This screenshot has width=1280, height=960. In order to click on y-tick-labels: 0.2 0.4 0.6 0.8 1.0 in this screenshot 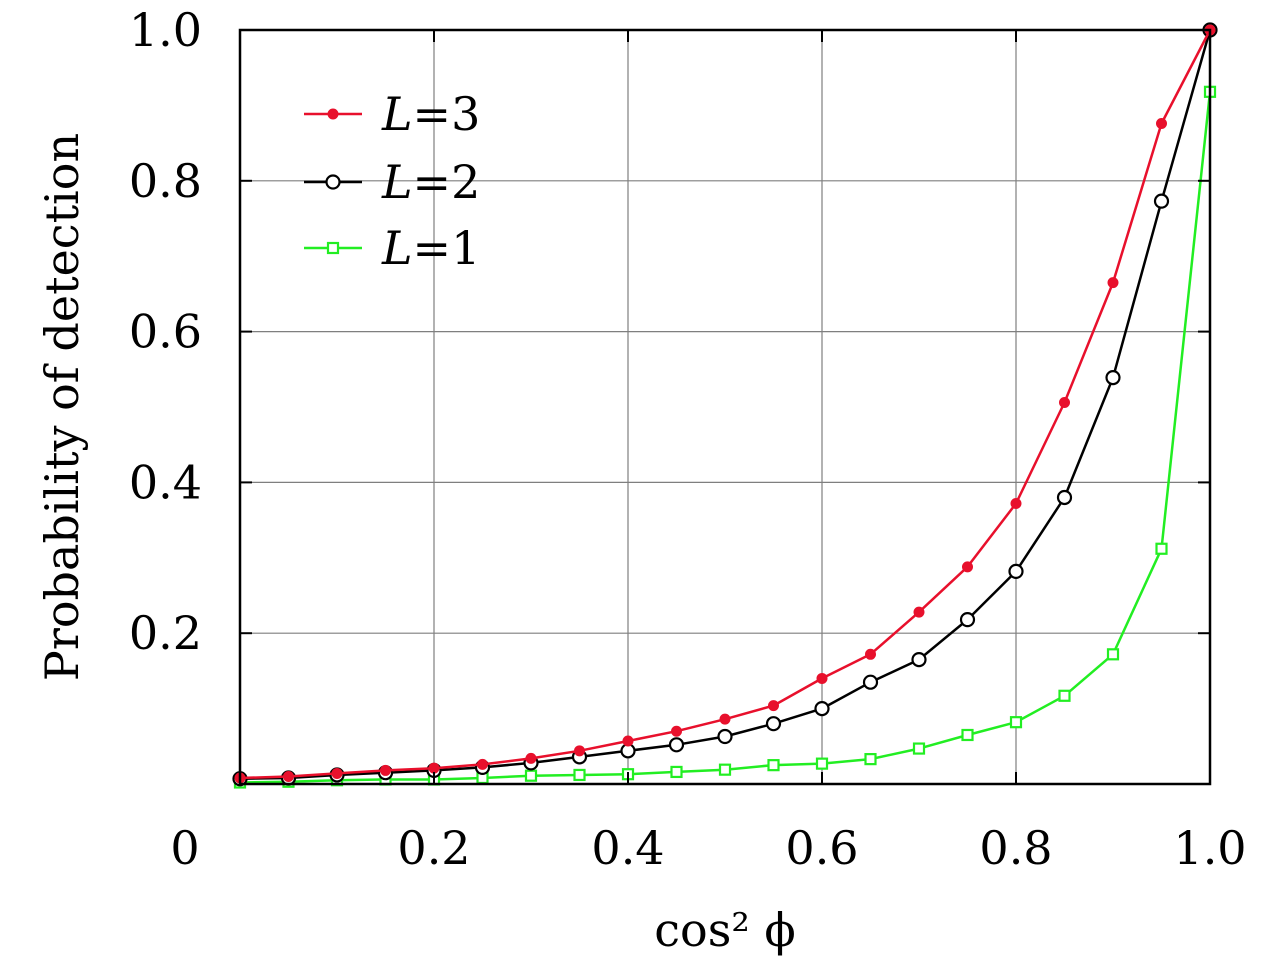, I will do `click(165, 331)`.